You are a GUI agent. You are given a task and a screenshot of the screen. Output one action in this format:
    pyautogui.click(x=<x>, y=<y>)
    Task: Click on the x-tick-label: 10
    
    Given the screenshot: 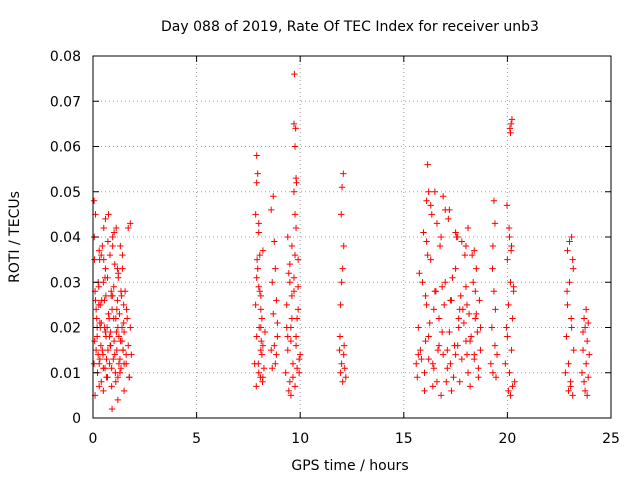 What is the action you would take?
    pyautogui.click(x=300, y=439)
    